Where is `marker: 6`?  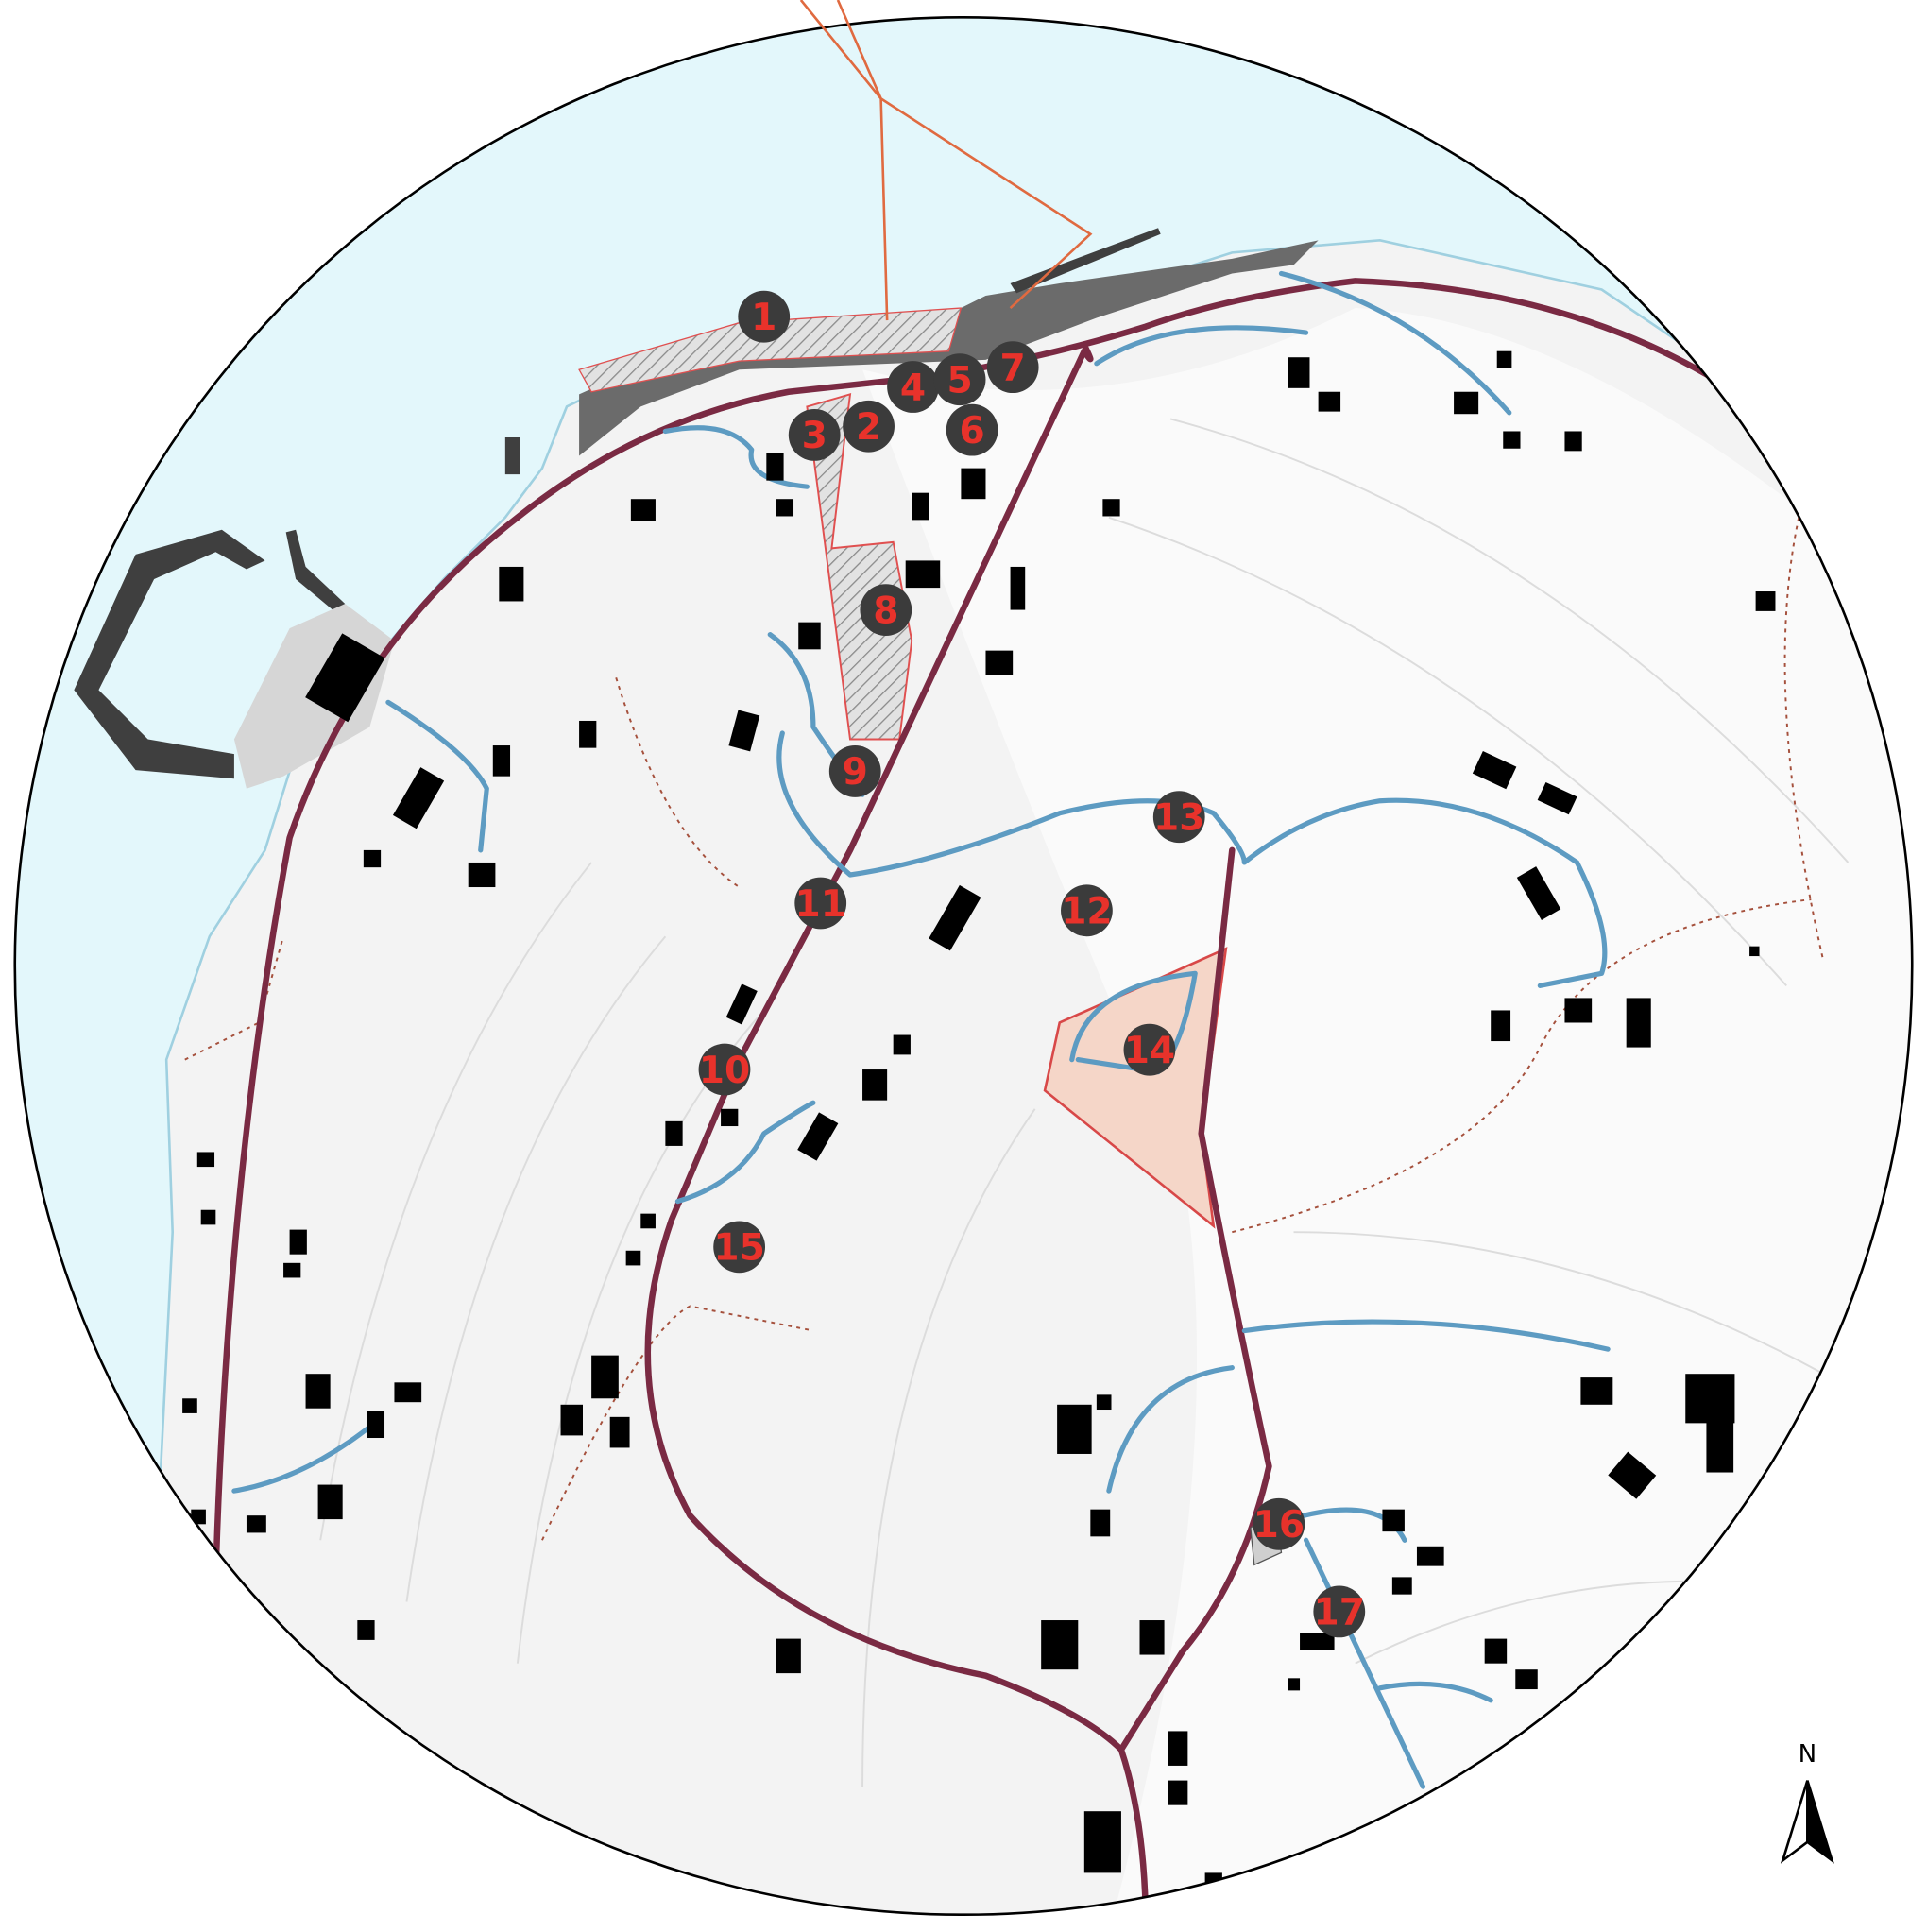 marker: 6 is located at coordinates (972, 430).